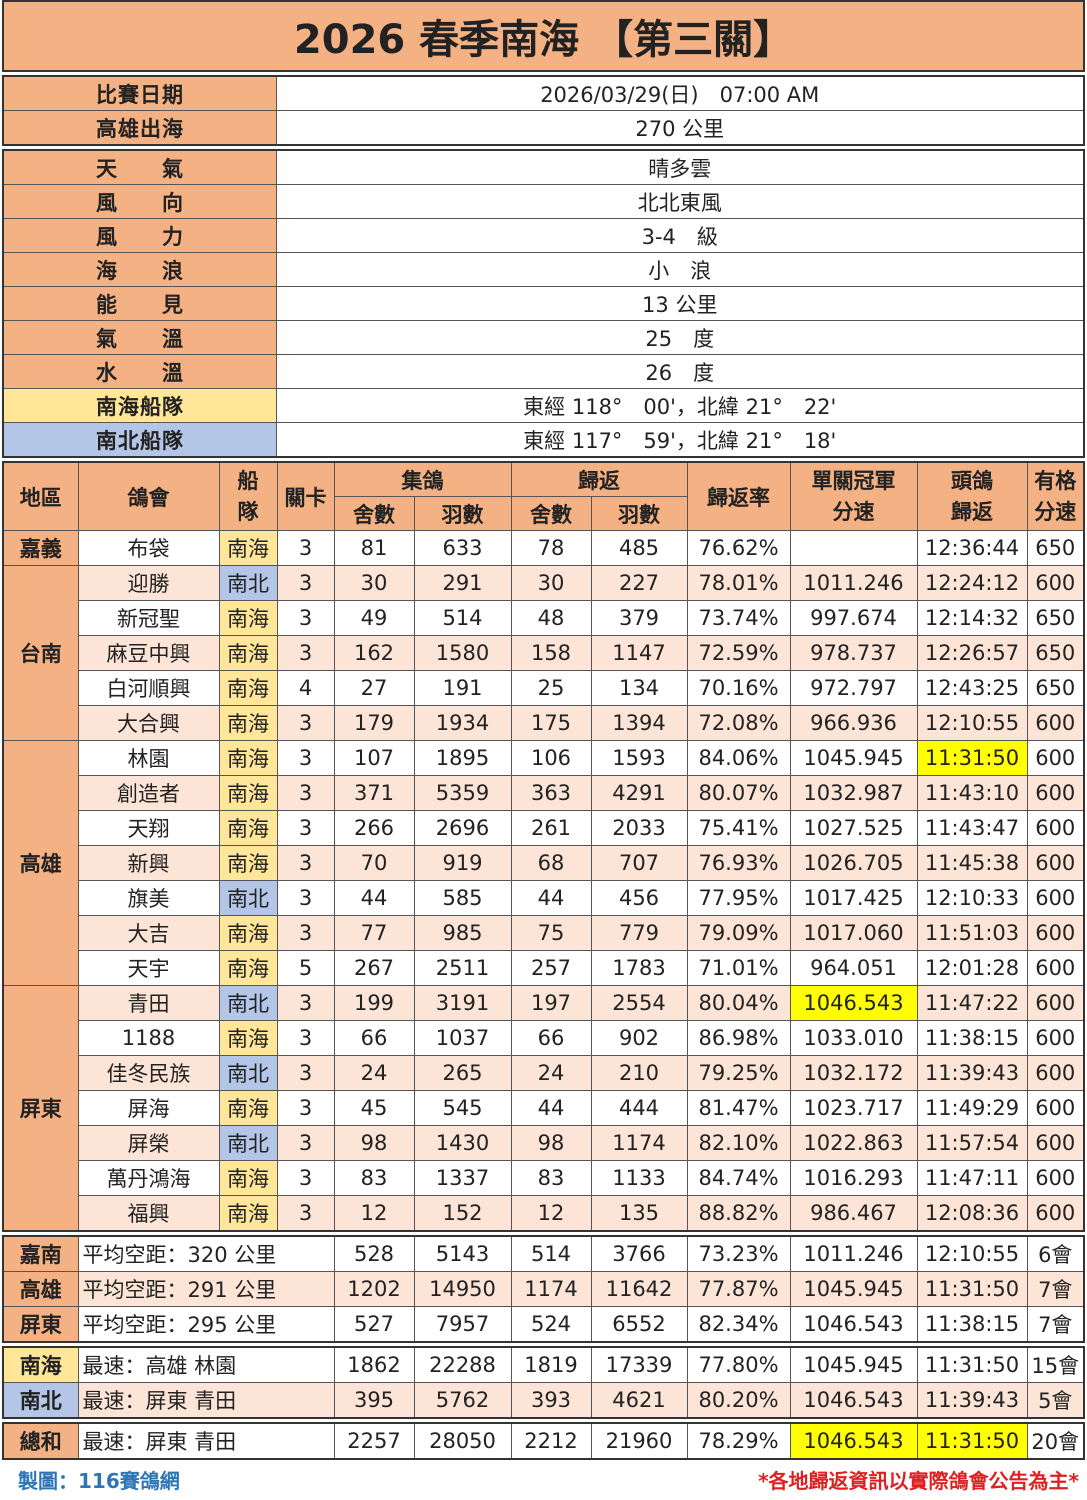  Describe the element at coordinates (40, 653) in the screenshot. I see `region-label: 台南` at that location.